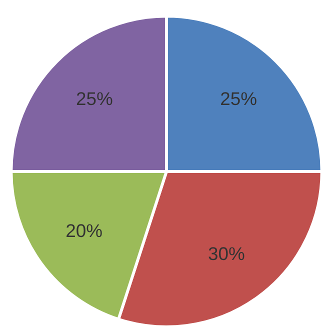  I want to click on data-label: 20%, so click(84, 231).